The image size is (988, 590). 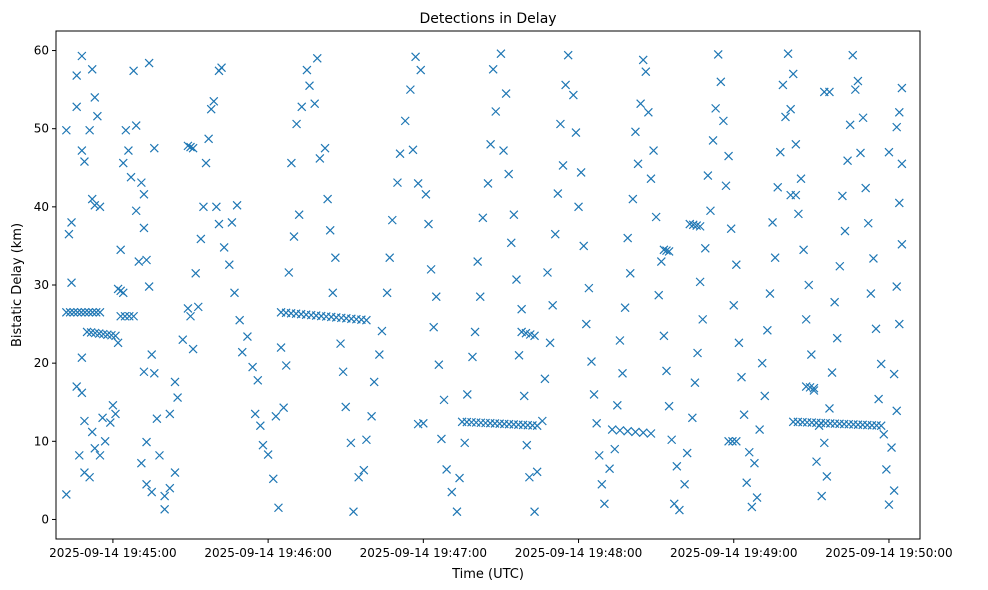 I want to click on x-tick-label: 2025-09-14 19:50:00, so click(x=888, y=553).